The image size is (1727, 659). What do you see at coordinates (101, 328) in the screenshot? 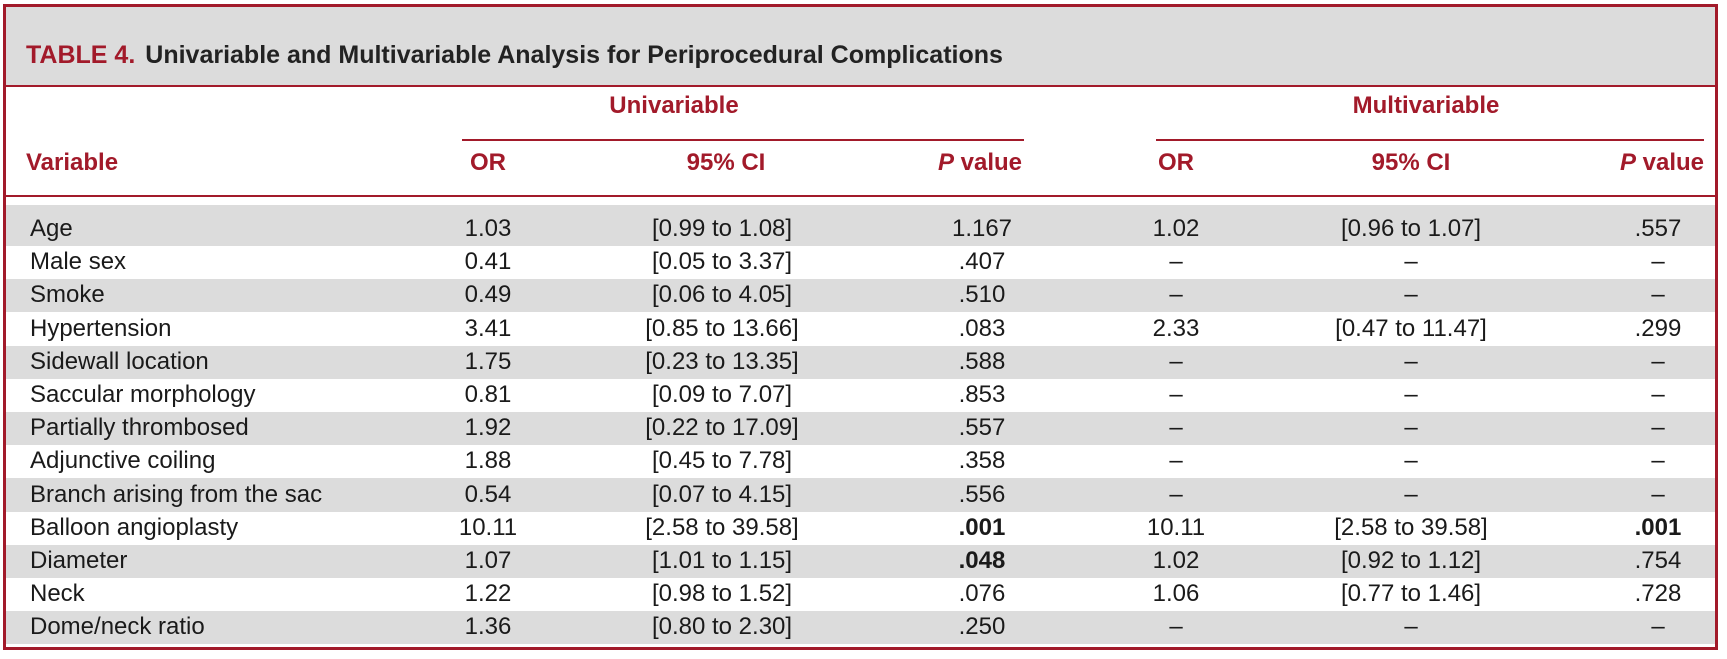
I see `cell-variable: Hypertension` at bounding box center [101, 328].